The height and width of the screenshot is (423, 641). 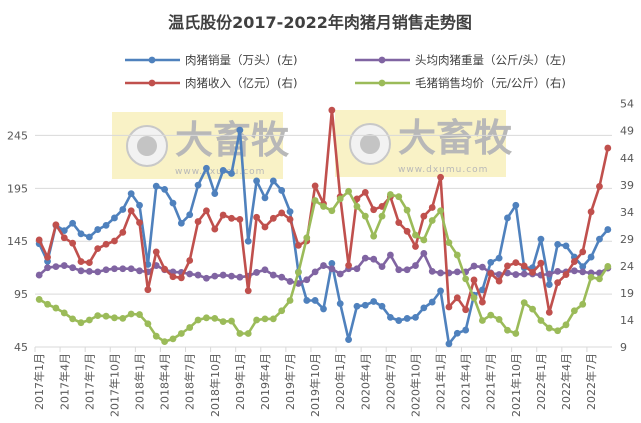 I want to click on right-axis-tick-label: 14, so click(x=627, y=320).